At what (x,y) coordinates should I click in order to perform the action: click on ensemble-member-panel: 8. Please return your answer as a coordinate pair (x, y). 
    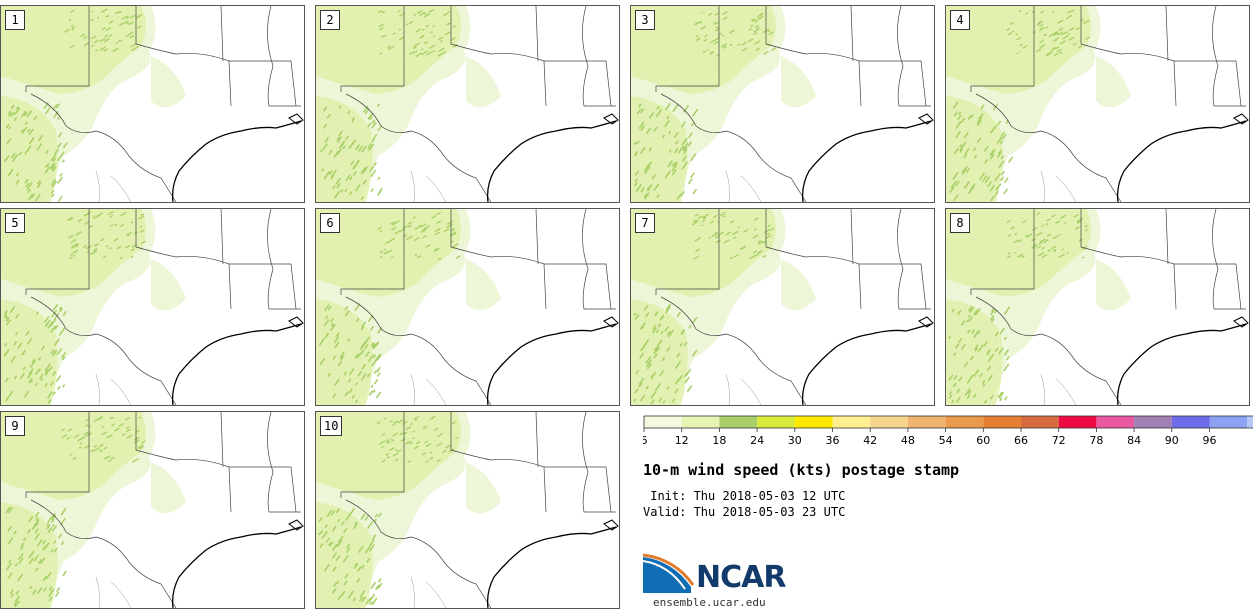
    Looking at the image, I should click on (1097, 307).